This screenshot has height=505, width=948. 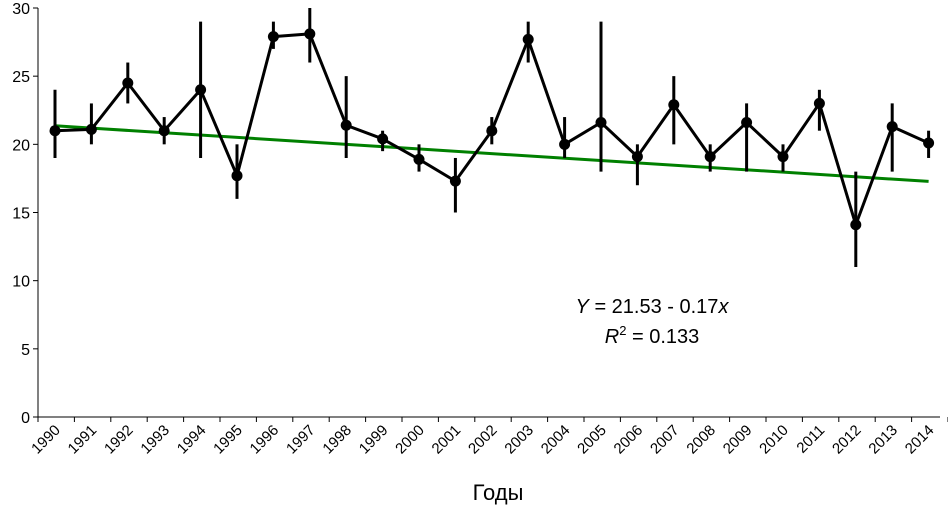 What do you see at coordinates (21, 77) in the screenshot?
I see `y-tick-label: 25` at bounding box center [21, 77].